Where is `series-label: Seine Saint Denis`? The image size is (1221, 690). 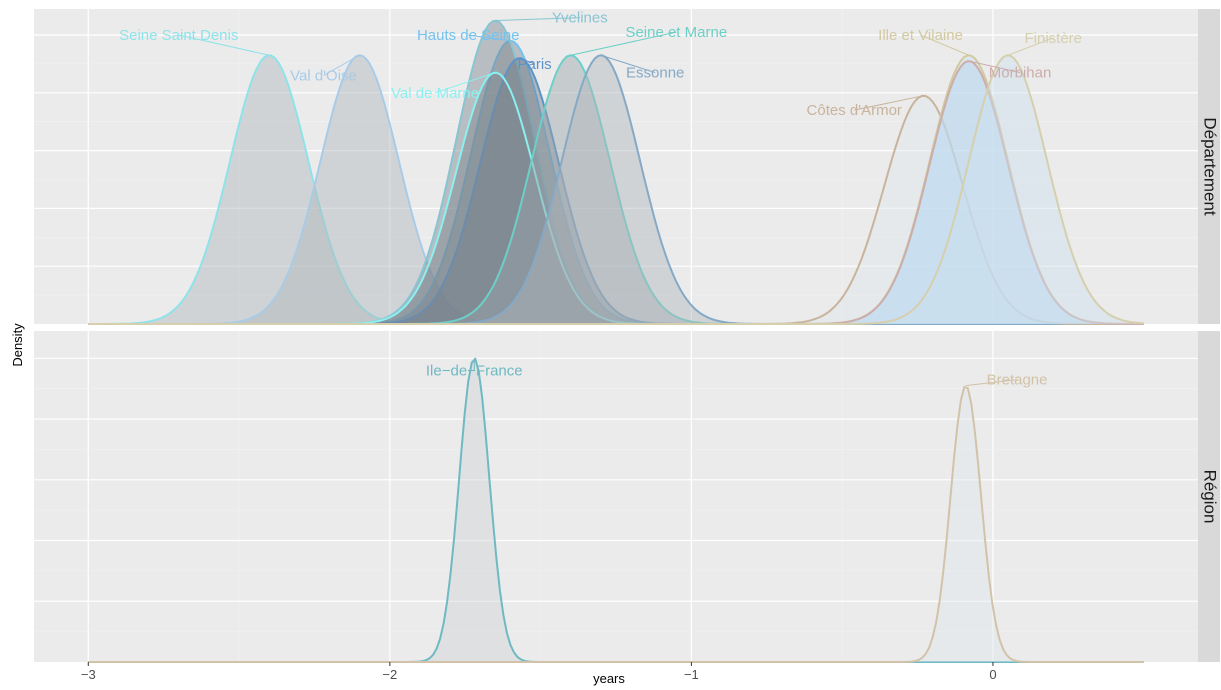 series-label: Seine Saint Denis is located at coordinates (178, 35).